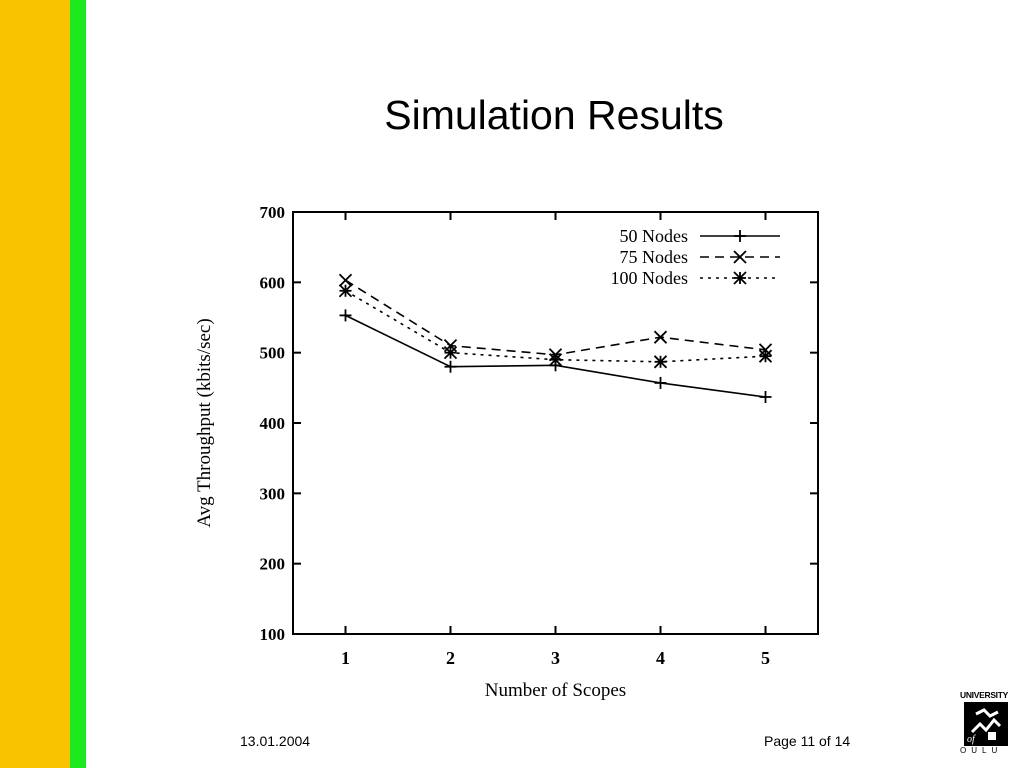 This screenshot has height=768, width=1024. I want to click on logo-emblem-icon: of, so click(986, 724).